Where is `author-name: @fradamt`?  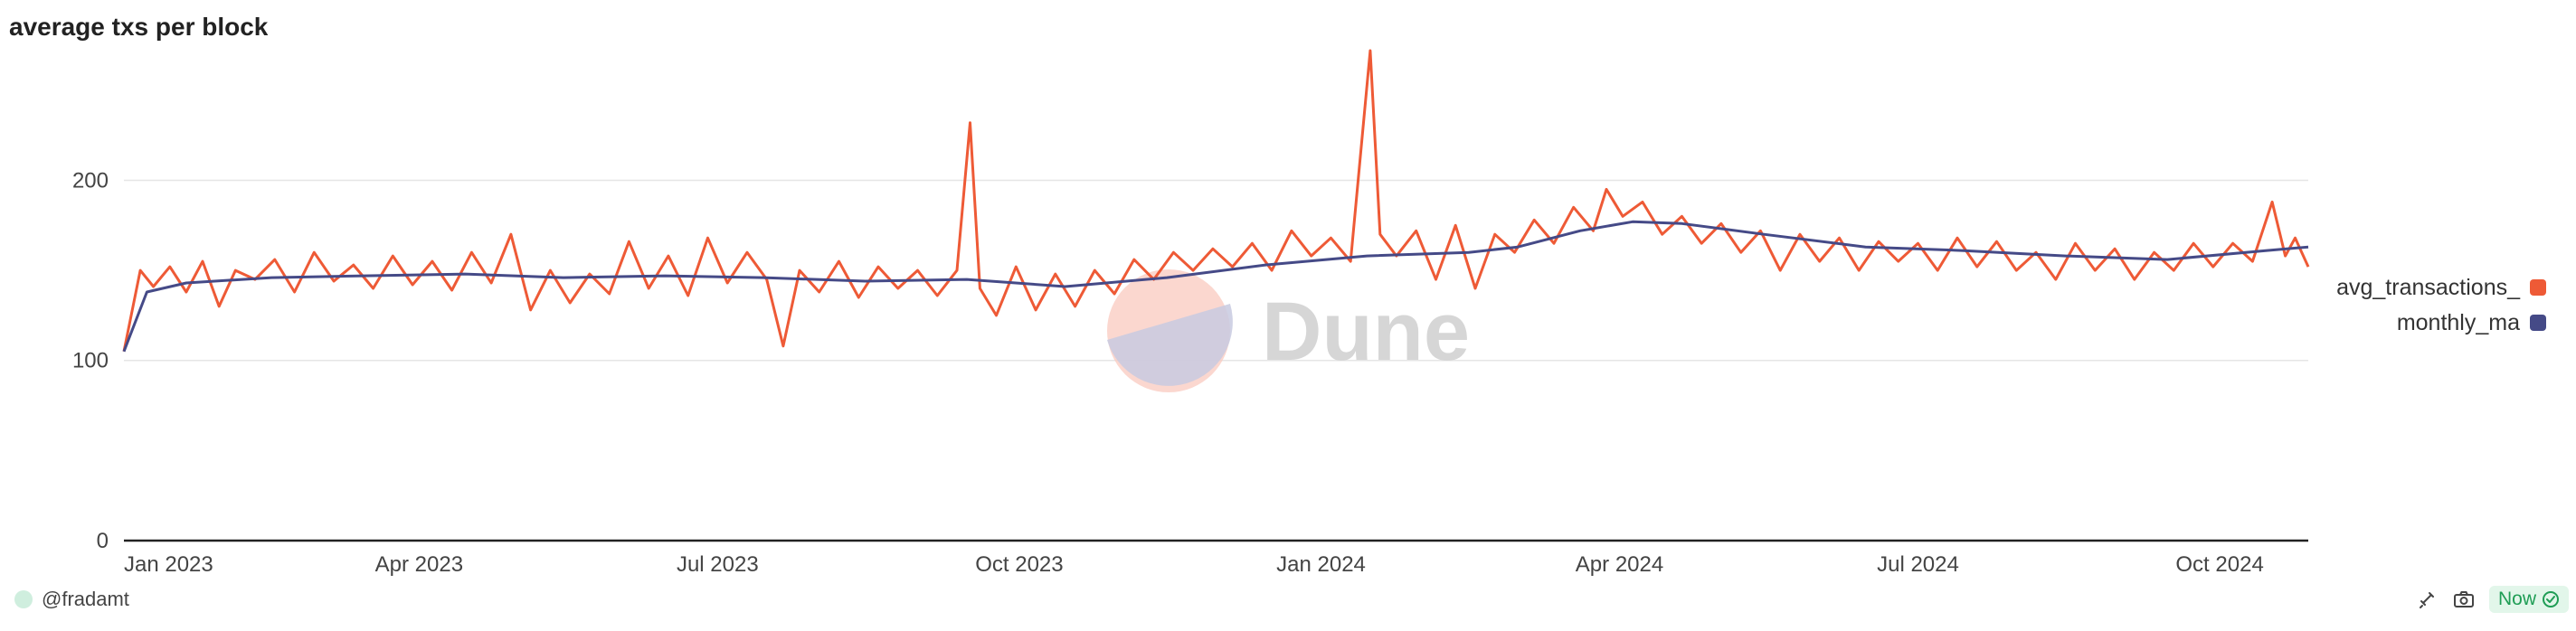
author-name: @fradamt is located at coordinates (86, 599).